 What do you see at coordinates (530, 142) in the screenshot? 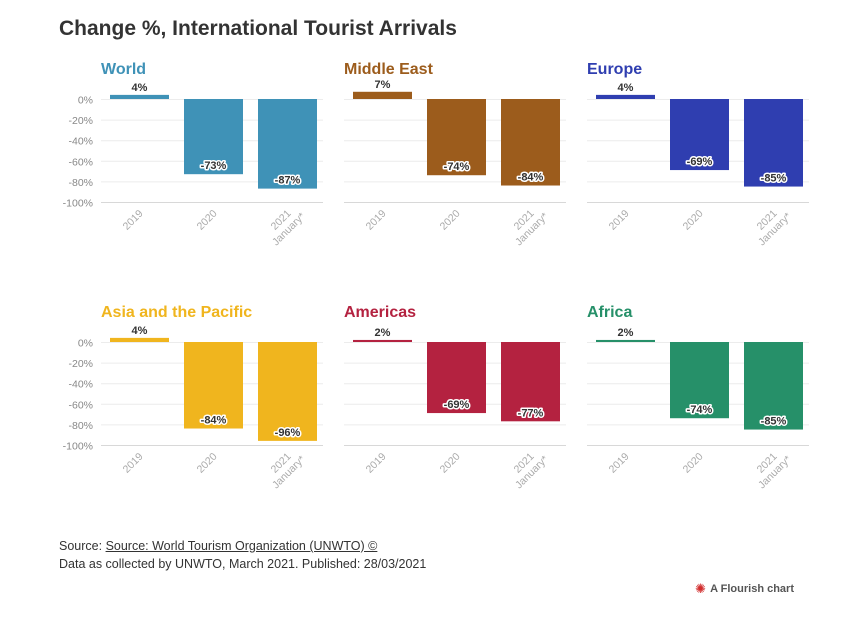
I see `bar-middle-east-2021-january` at bounding box center [530, 142].